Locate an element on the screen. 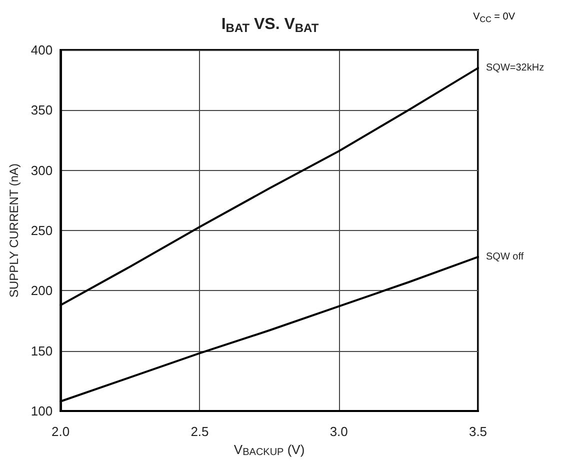 Image resolution: width=570 pixels, height=463 pixels. series-label: SQW=32kHz is located at coordinates (515, 68).